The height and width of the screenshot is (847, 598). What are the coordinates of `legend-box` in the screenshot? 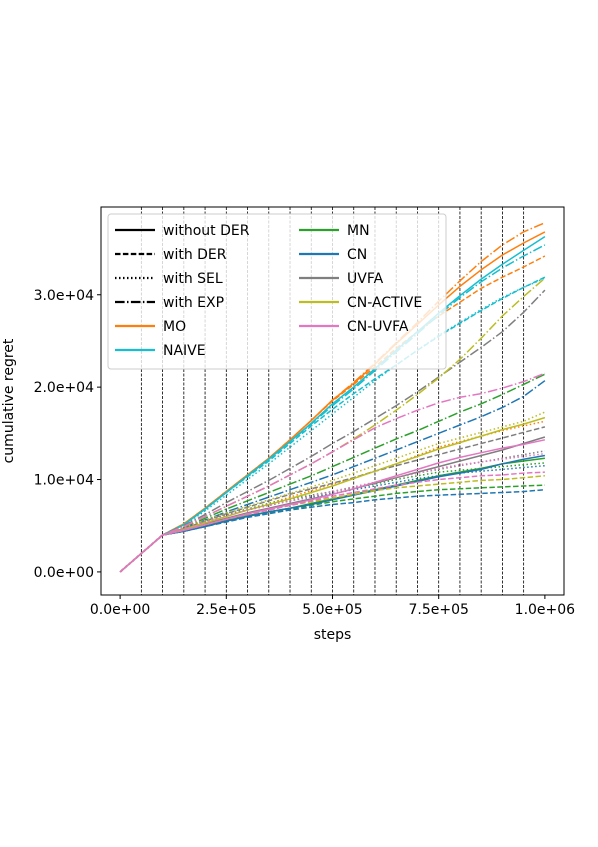 It's located at (277, 291).